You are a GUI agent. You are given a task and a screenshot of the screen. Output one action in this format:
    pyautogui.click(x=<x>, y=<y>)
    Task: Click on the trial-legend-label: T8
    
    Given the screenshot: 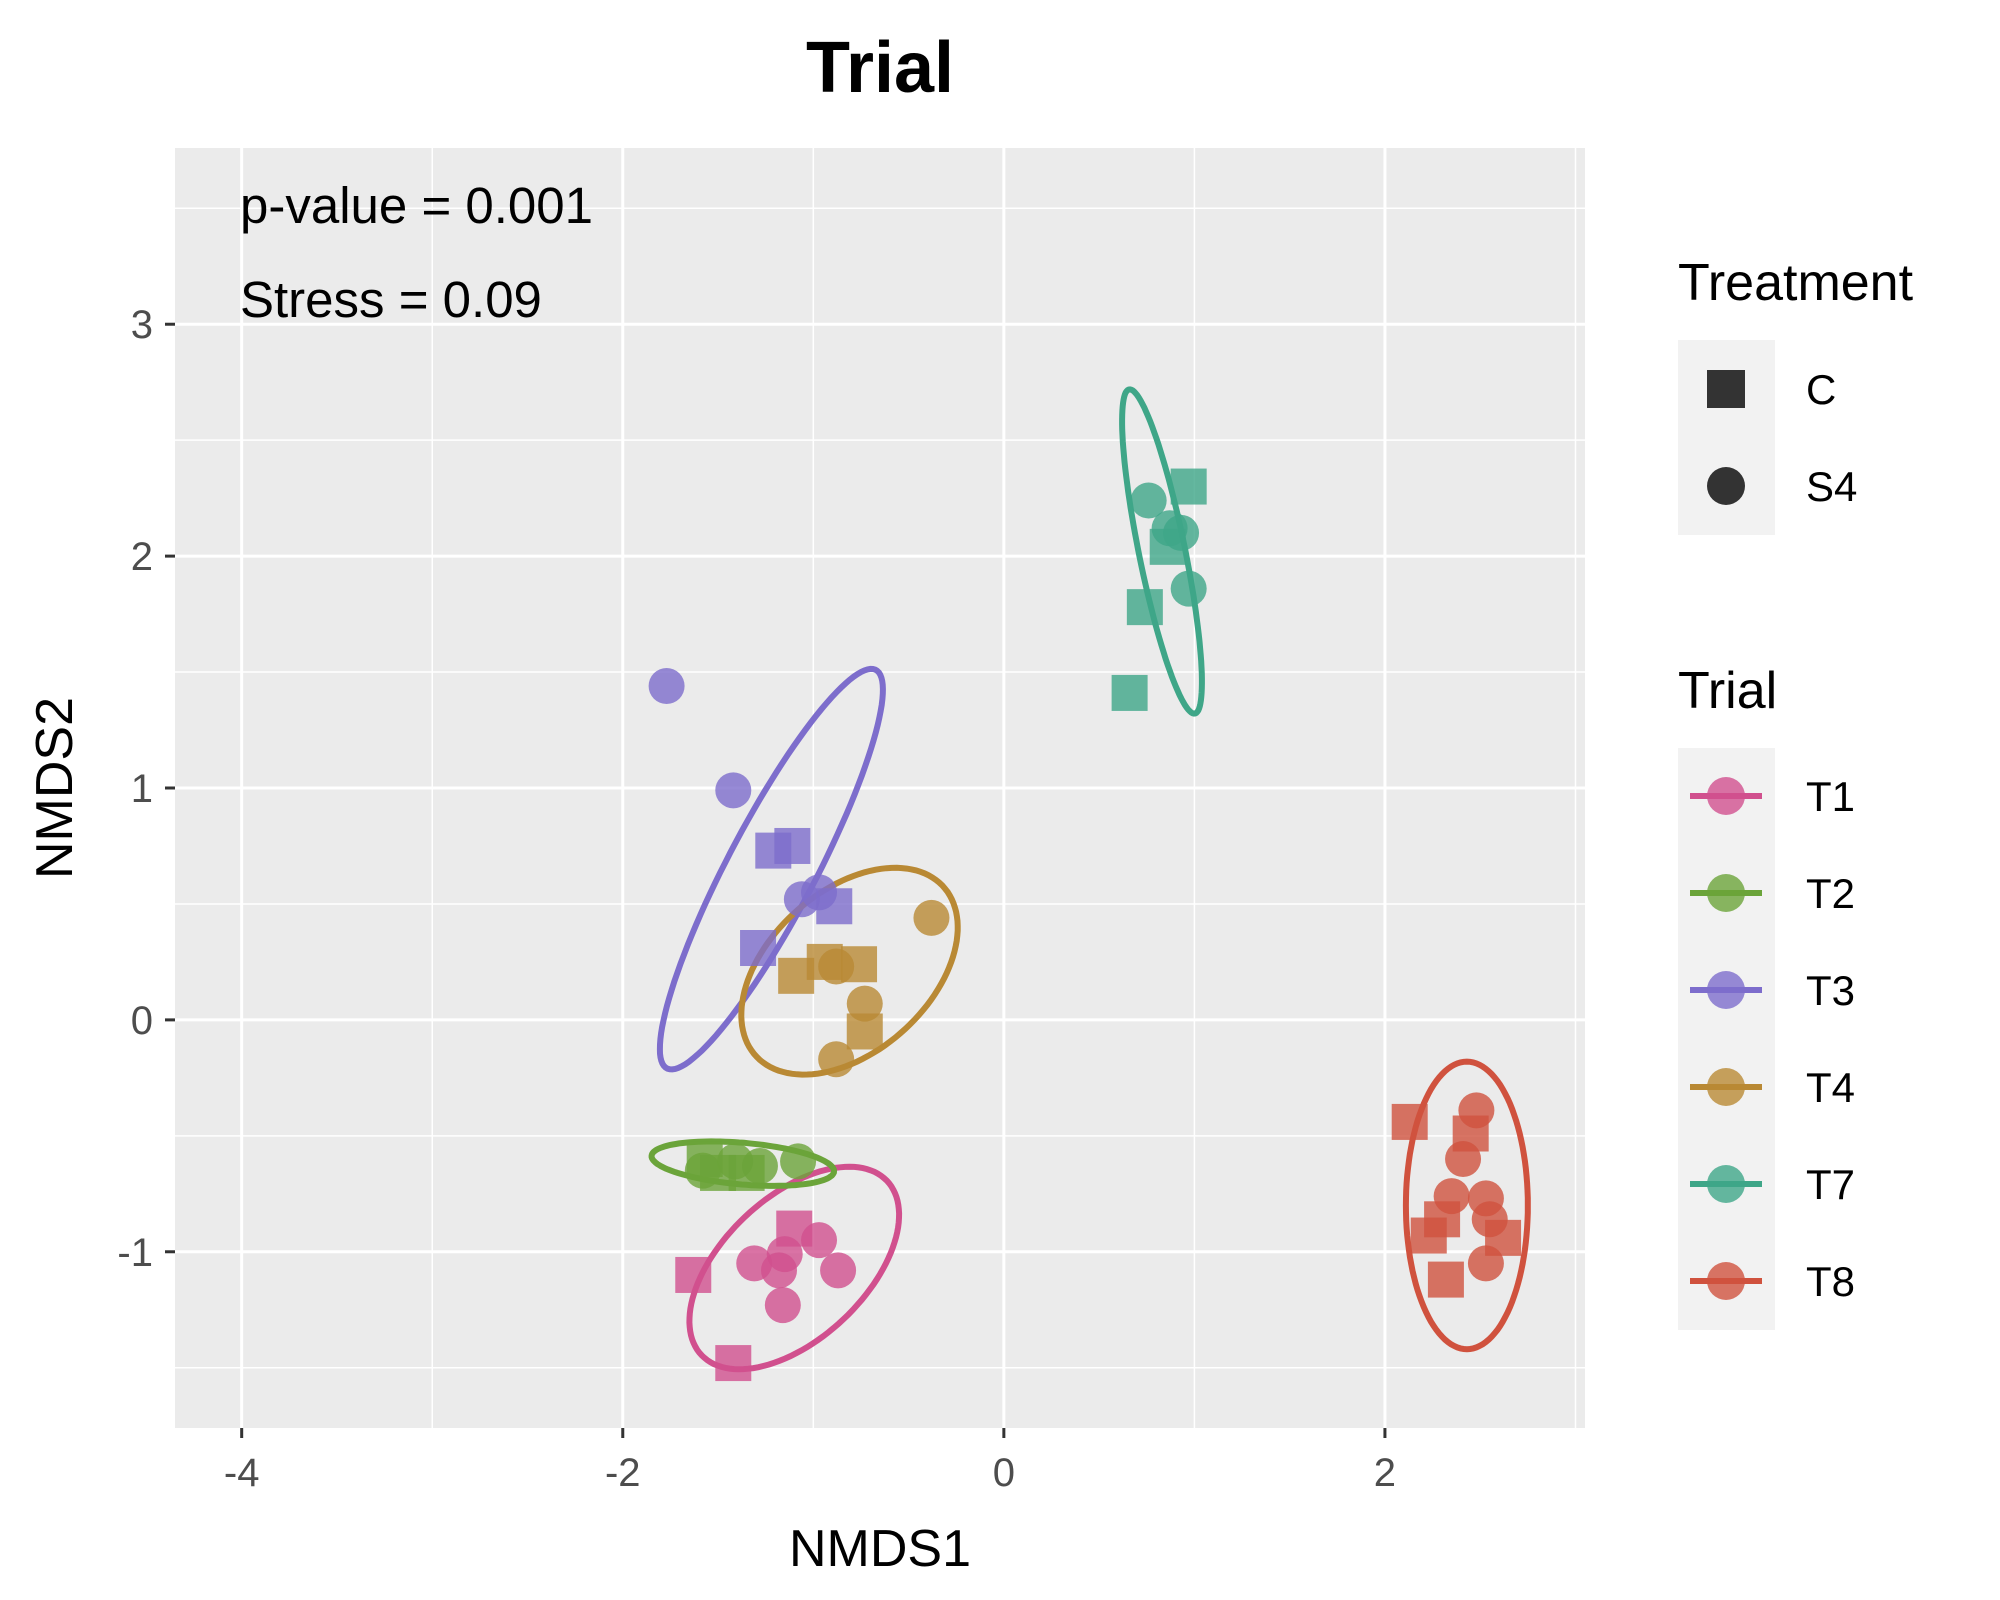 What is the action you would take?
    pyautogui.click(x=1830, y=1281)
    